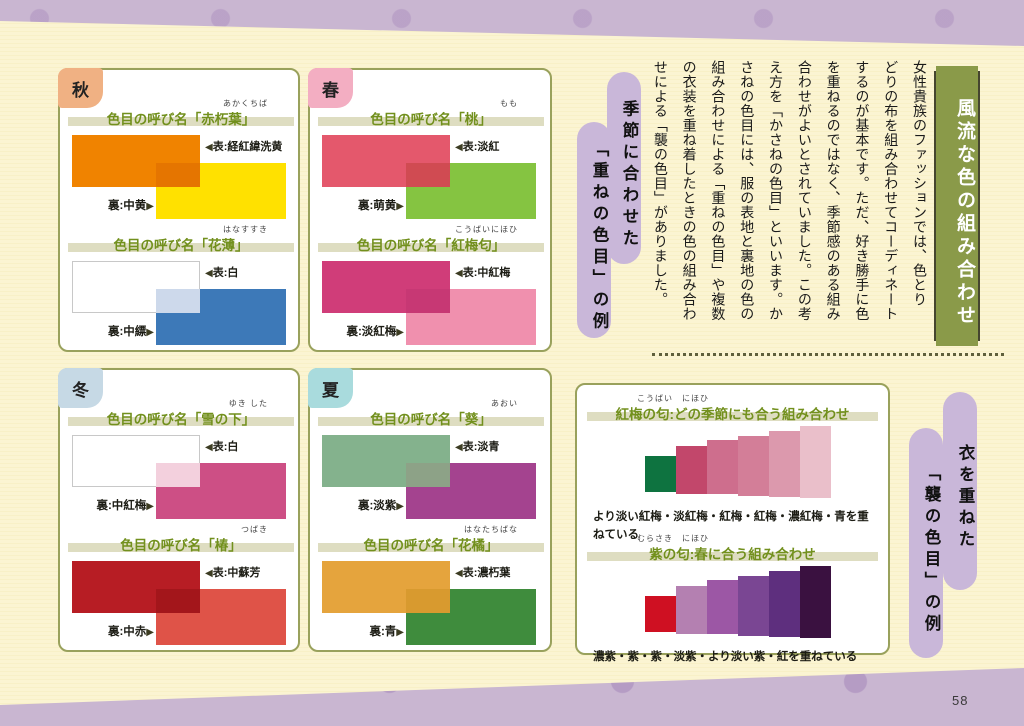  I want to click on front-label: ◀表:経紅緯洗黄, so click(244, 147).